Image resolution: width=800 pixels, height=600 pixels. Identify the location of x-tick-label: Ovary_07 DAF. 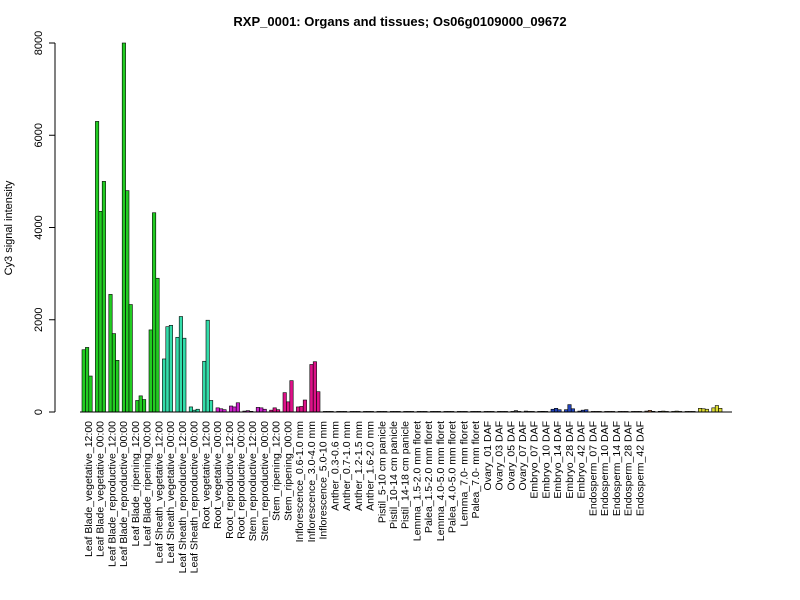
(523, 455).